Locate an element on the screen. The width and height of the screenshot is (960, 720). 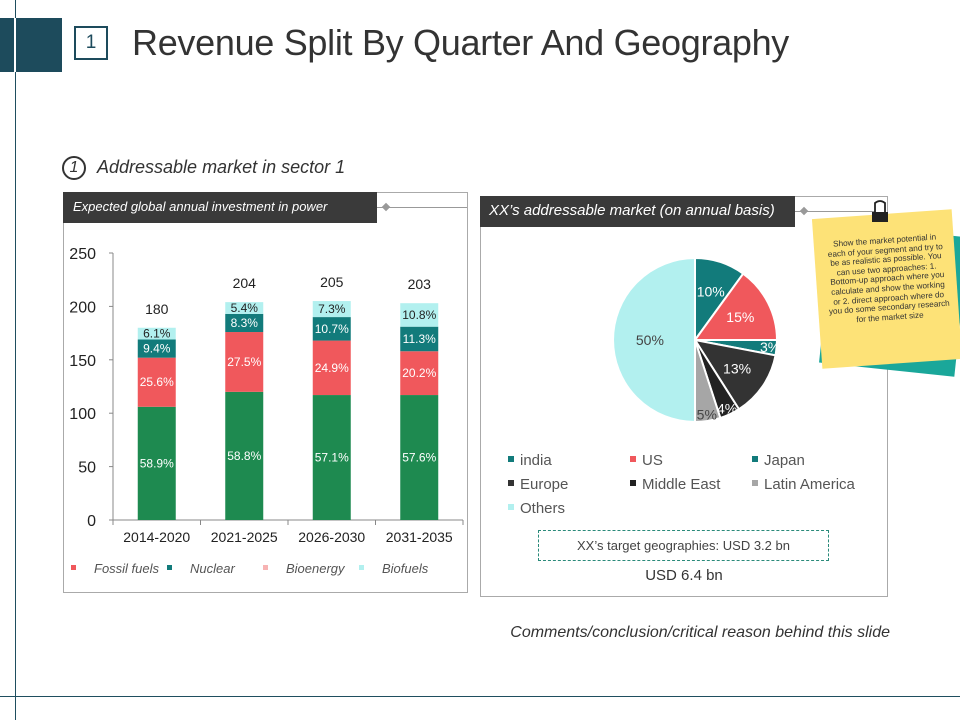
legend-label: Fossil fuels is located at coordinates (127, 568).